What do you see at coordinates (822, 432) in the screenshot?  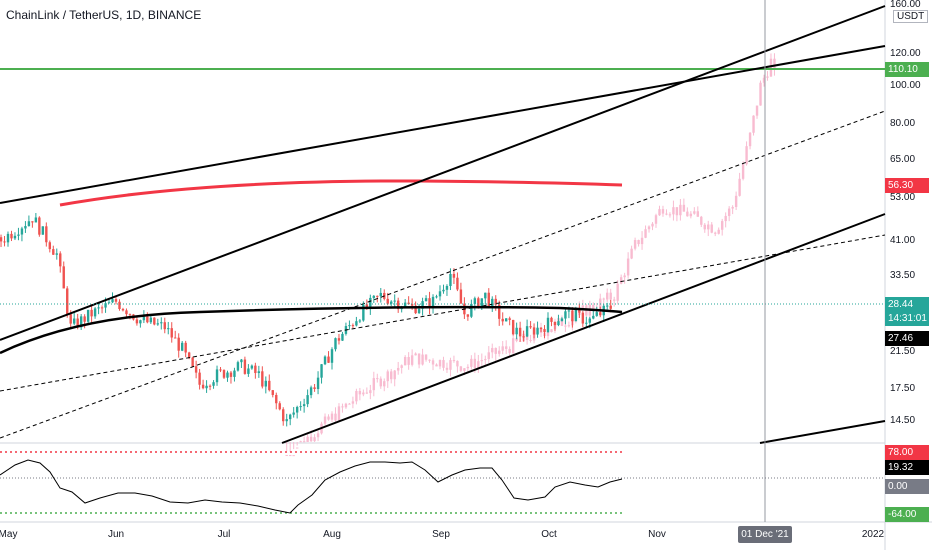 I see `trendline-lower` at bounding box center [822, 432].